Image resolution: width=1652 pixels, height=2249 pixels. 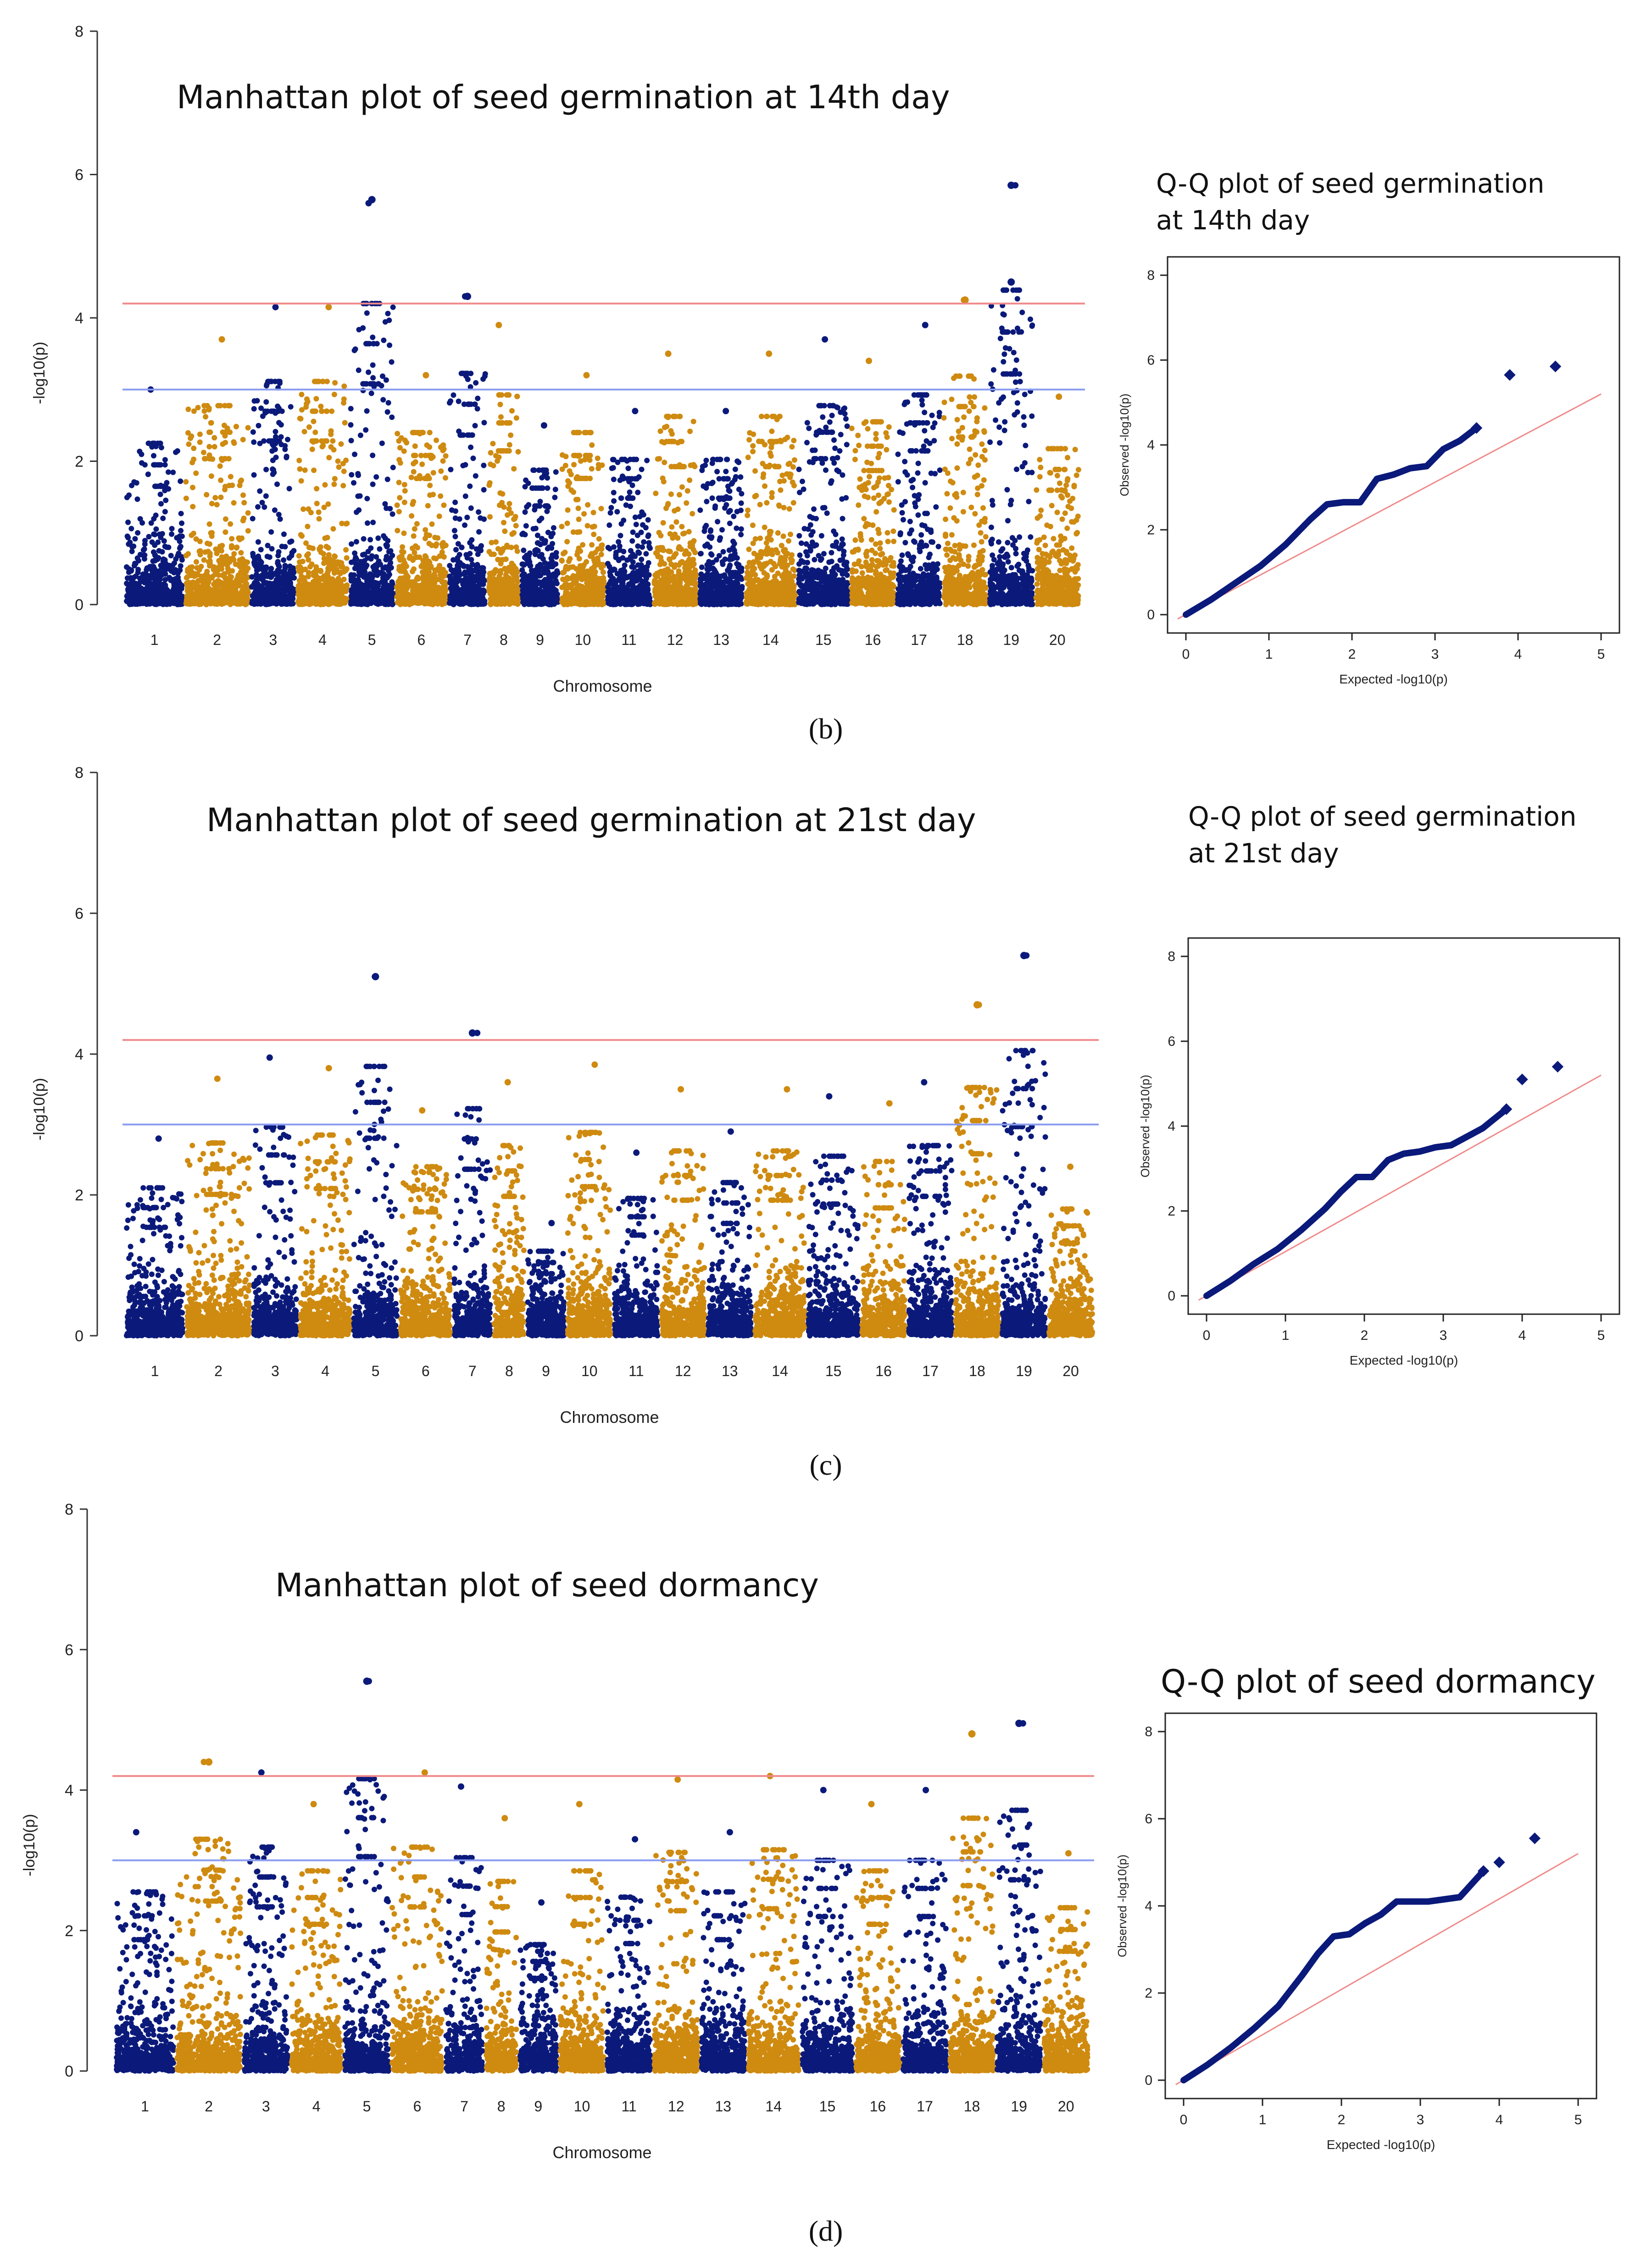 What do you see at coordinates (79, 31) in the screenshot?
I see `manhattan-b-y-tick-label: 8` at bounding box center [79, 31].